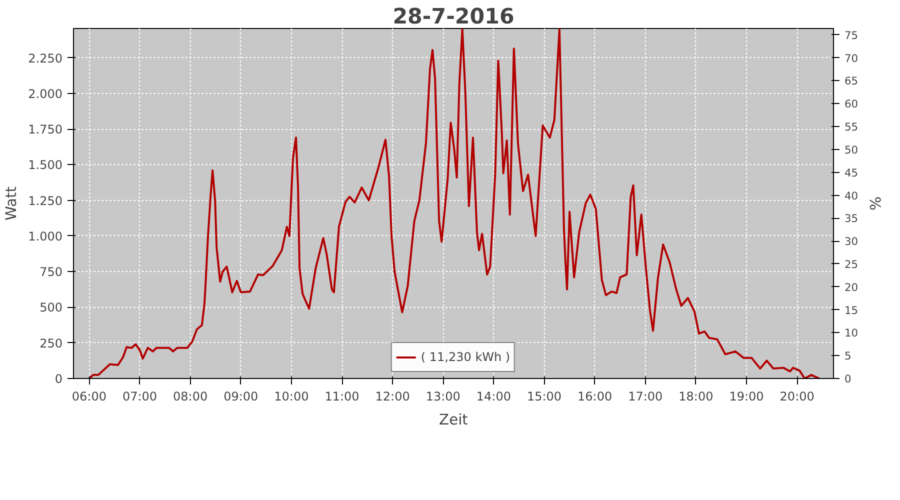  What do you see at coordinates (241, 397) in the screenshot?
I see `x-tick-label: 09:00` at bounding box center [241, 397].